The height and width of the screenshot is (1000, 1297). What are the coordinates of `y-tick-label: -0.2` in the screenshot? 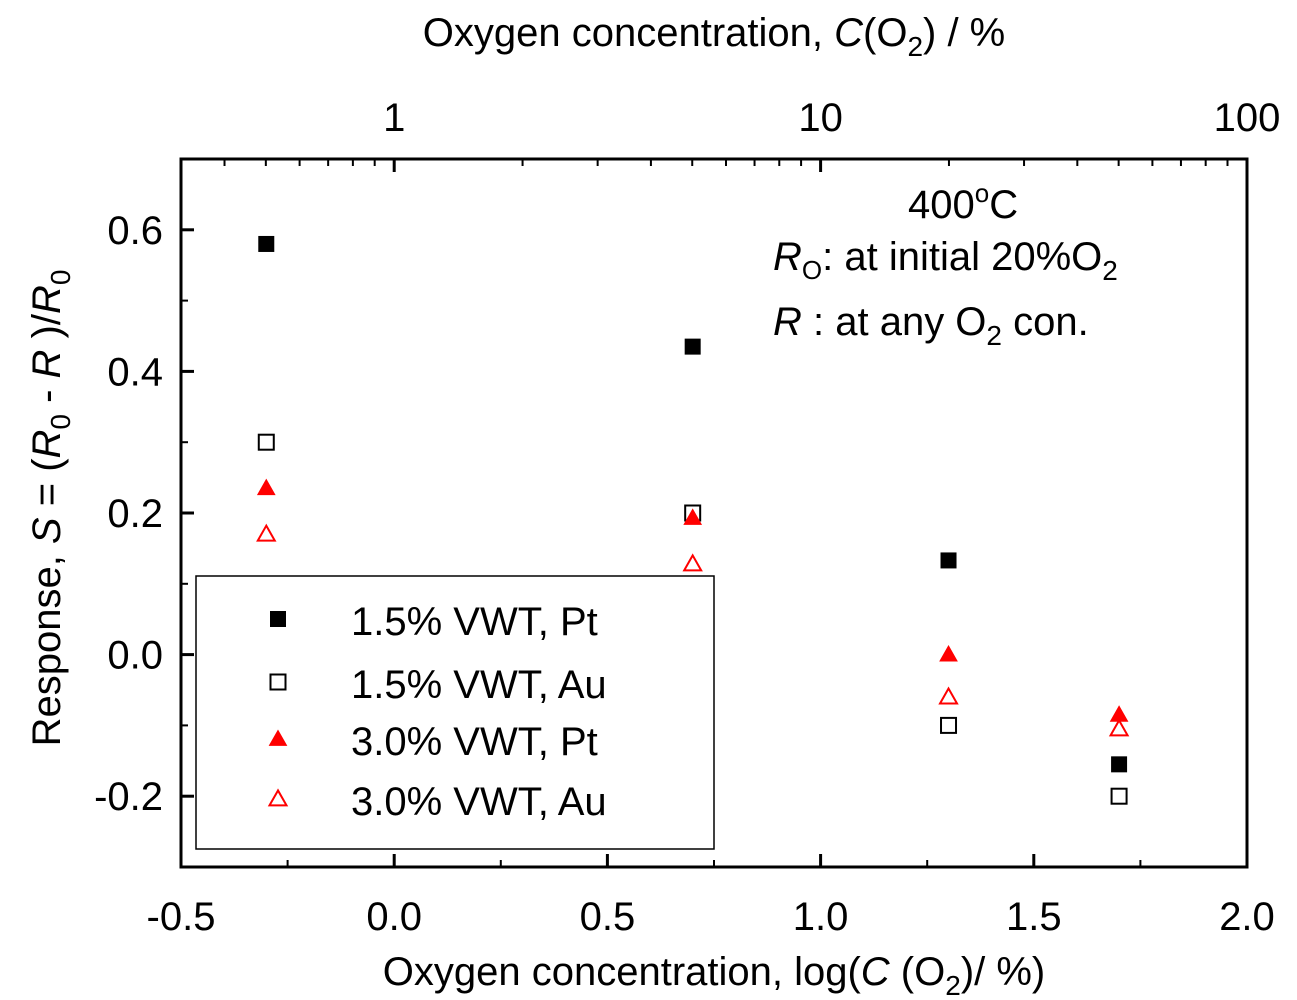 It's located at (128, 797).